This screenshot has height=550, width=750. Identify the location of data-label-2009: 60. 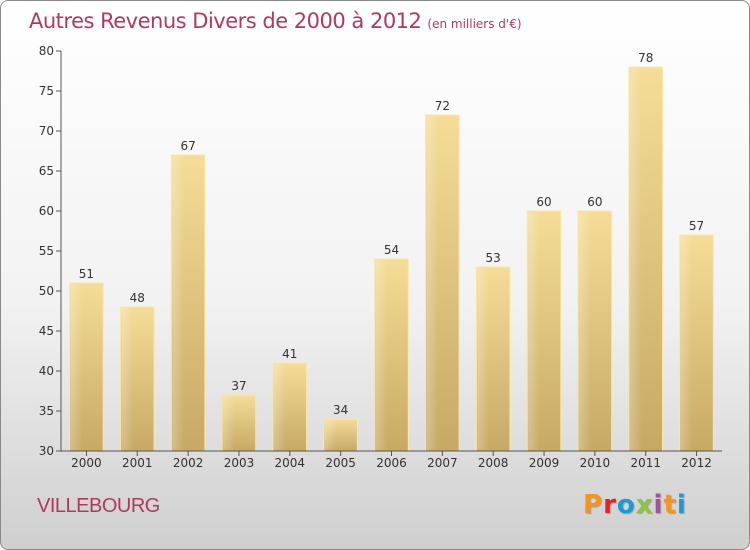
(543, 202).